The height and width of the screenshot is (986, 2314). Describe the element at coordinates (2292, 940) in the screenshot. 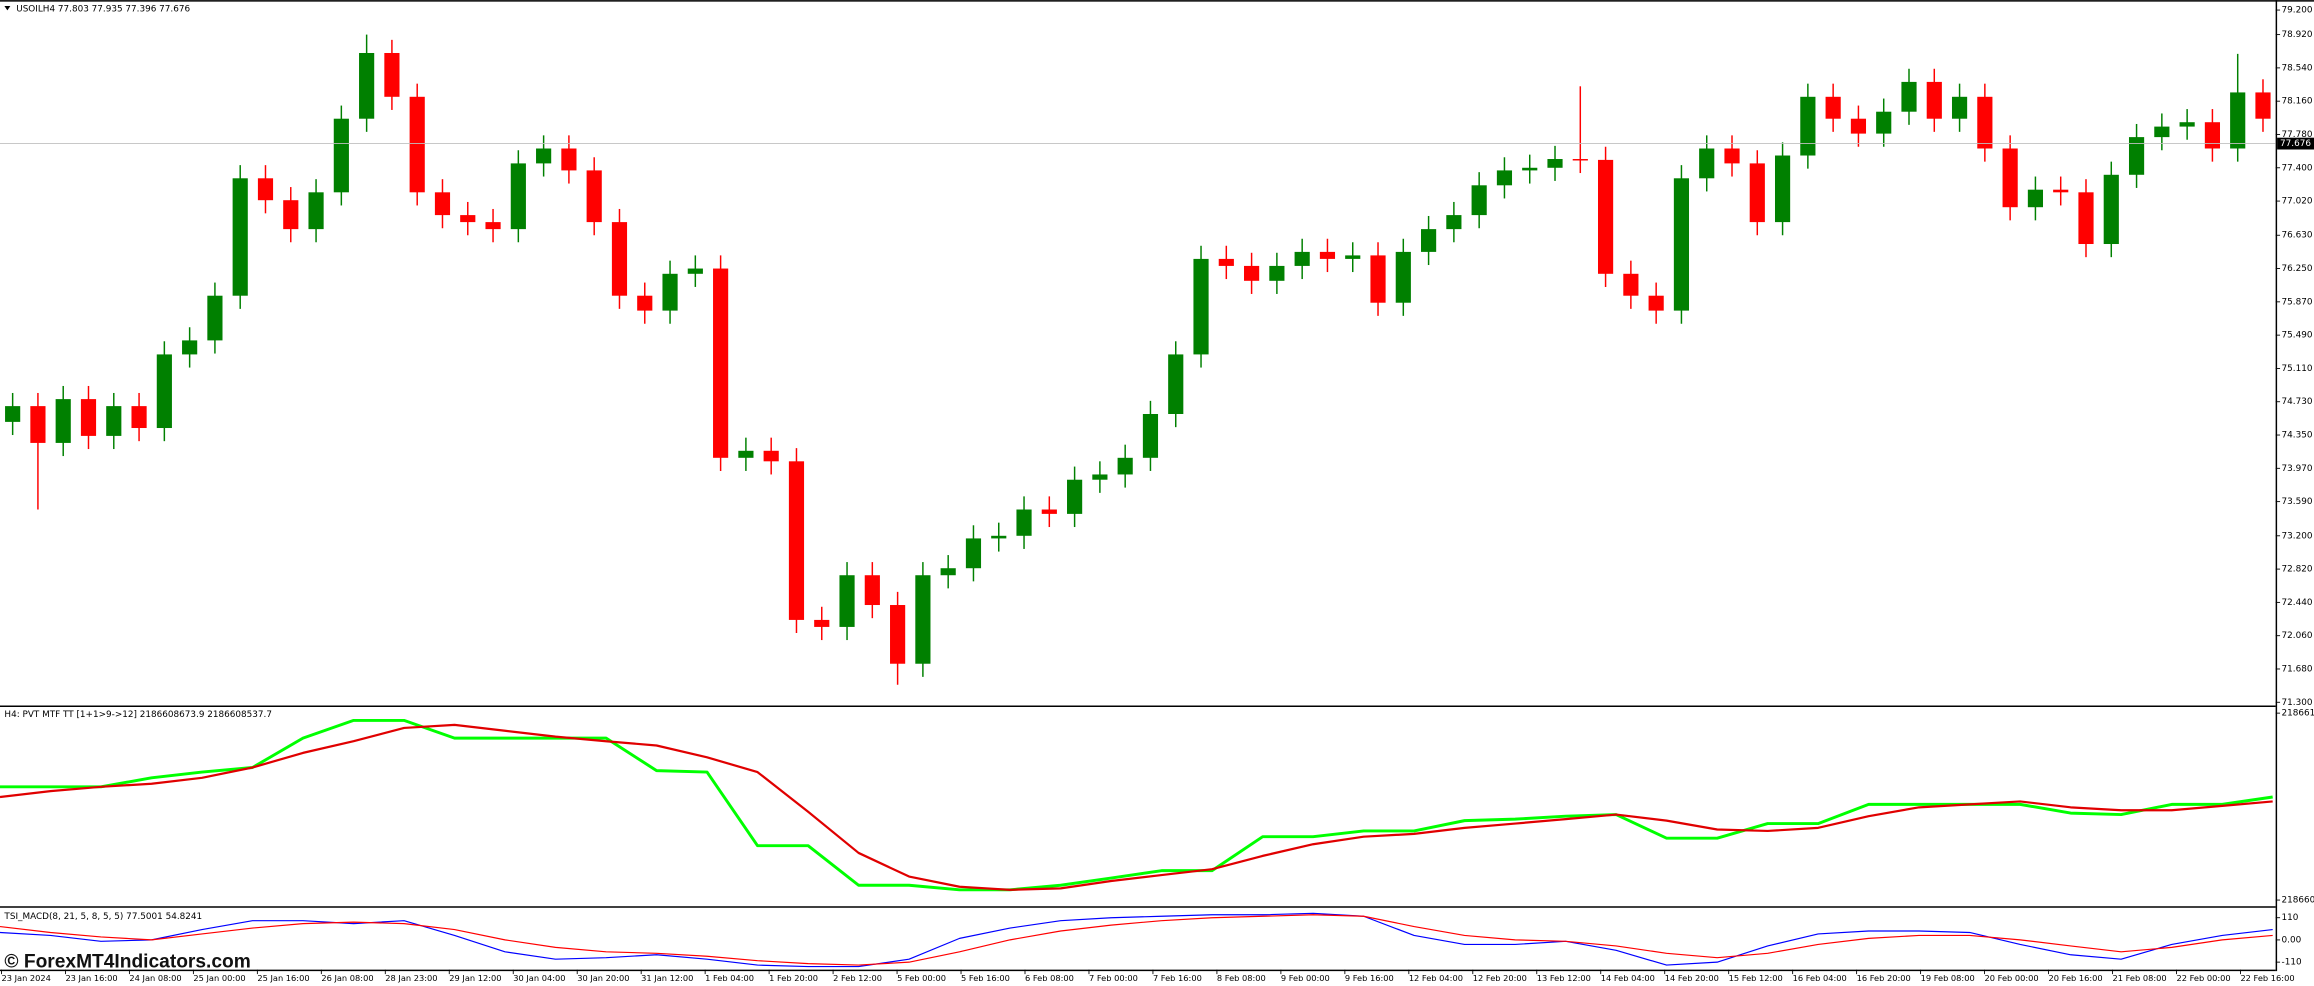

I see `y-tick-label: 0.00` at that location.